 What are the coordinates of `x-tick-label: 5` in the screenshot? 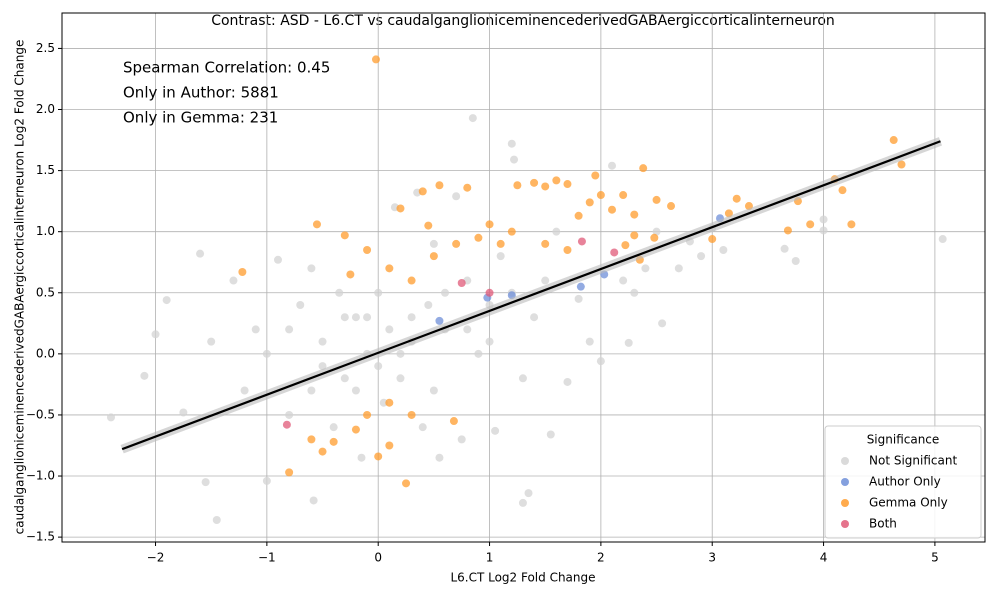 It's located at (935, 558).